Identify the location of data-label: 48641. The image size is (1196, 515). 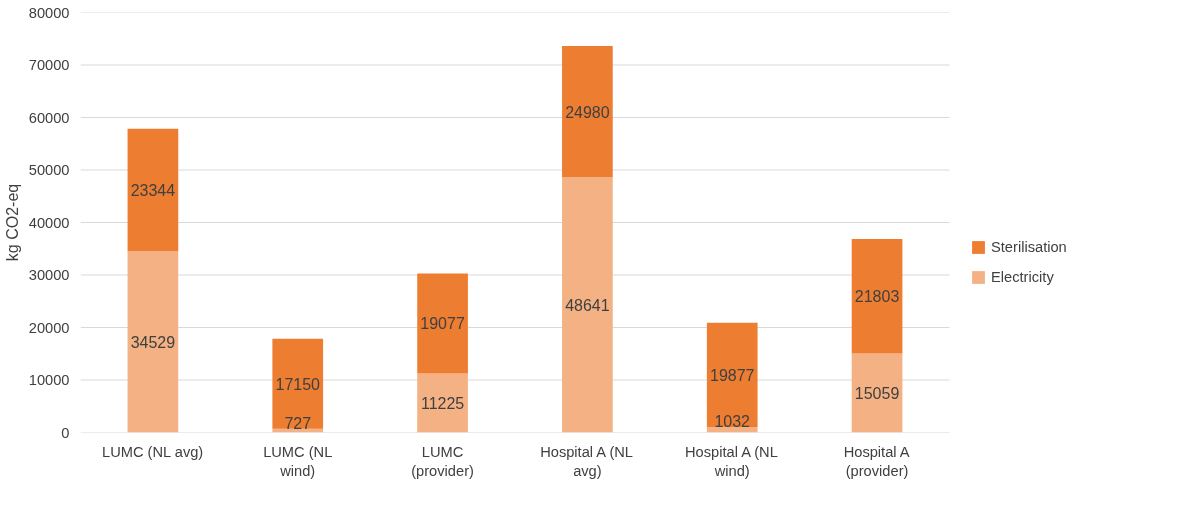
(587, 305).